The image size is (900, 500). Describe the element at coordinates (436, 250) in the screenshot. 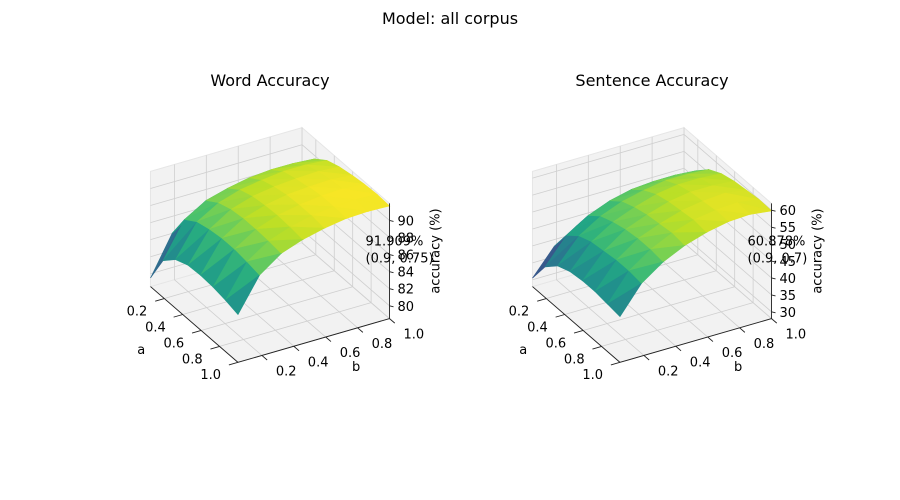

I see `word-z-axis-label: accuracy (%)` at that location.